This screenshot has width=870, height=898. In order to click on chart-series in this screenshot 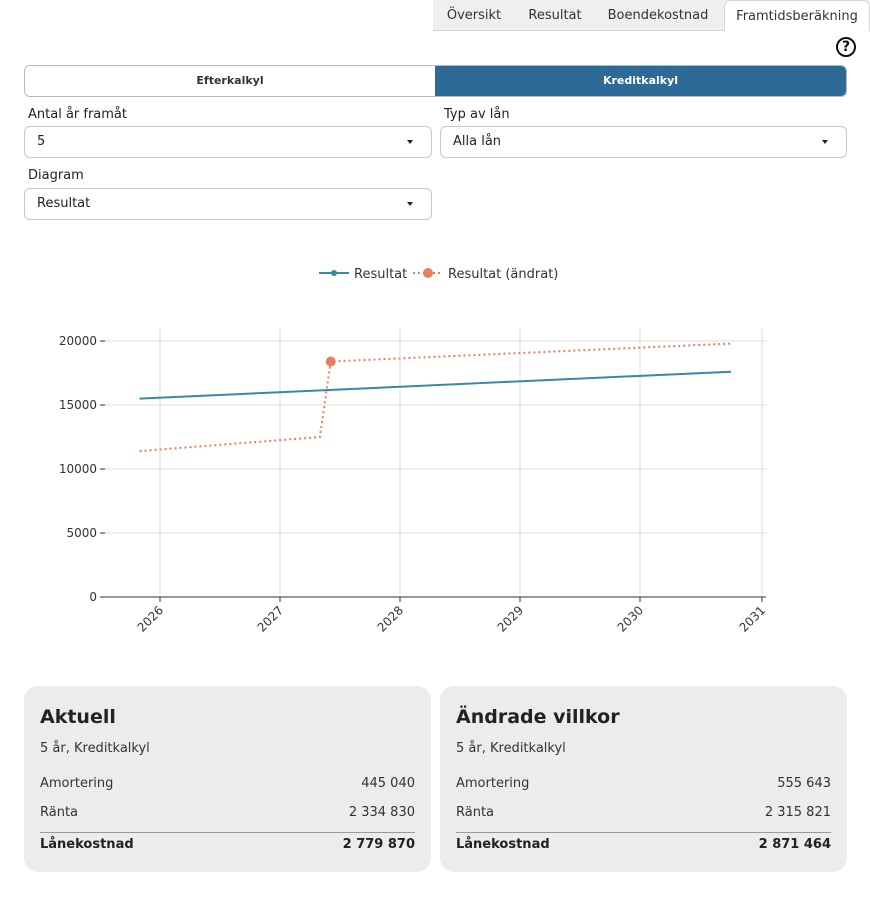, I will do `click(435, 397)`.